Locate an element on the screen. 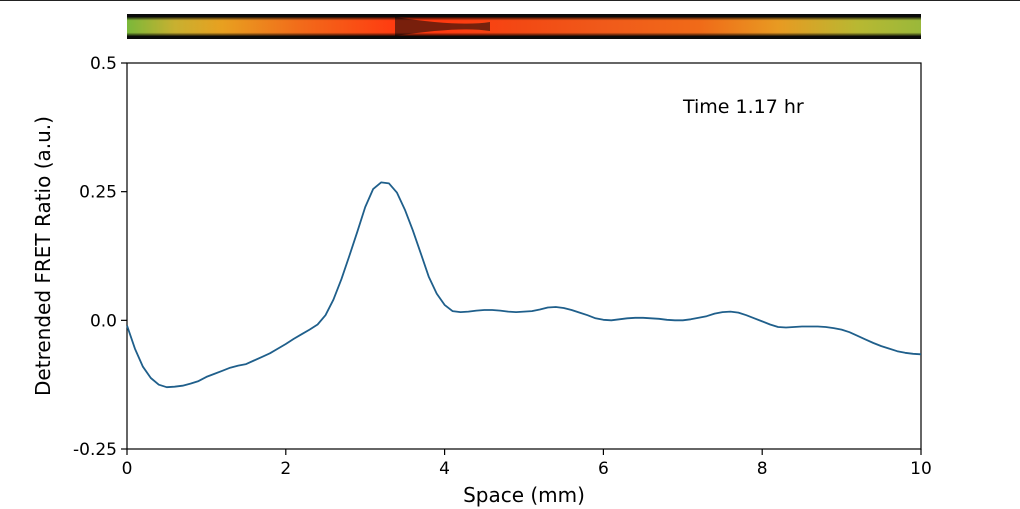 The width and height of the screenshot is (1020, 509). x-tick-label: 8 is located at coordinates (762, 469).